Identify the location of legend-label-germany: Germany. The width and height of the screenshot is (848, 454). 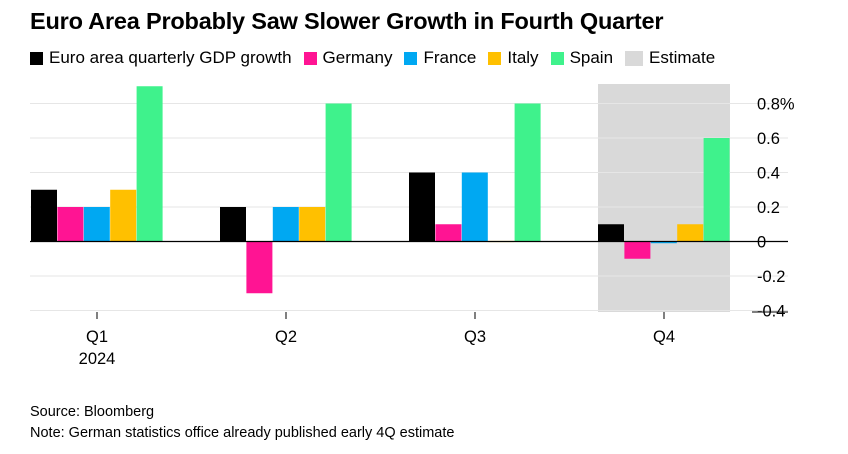
(357, 57).